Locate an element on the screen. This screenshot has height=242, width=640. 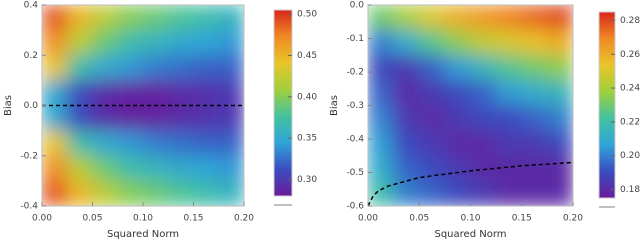
x-axis-label: Squared Norm is located at coordinates (470, 234).